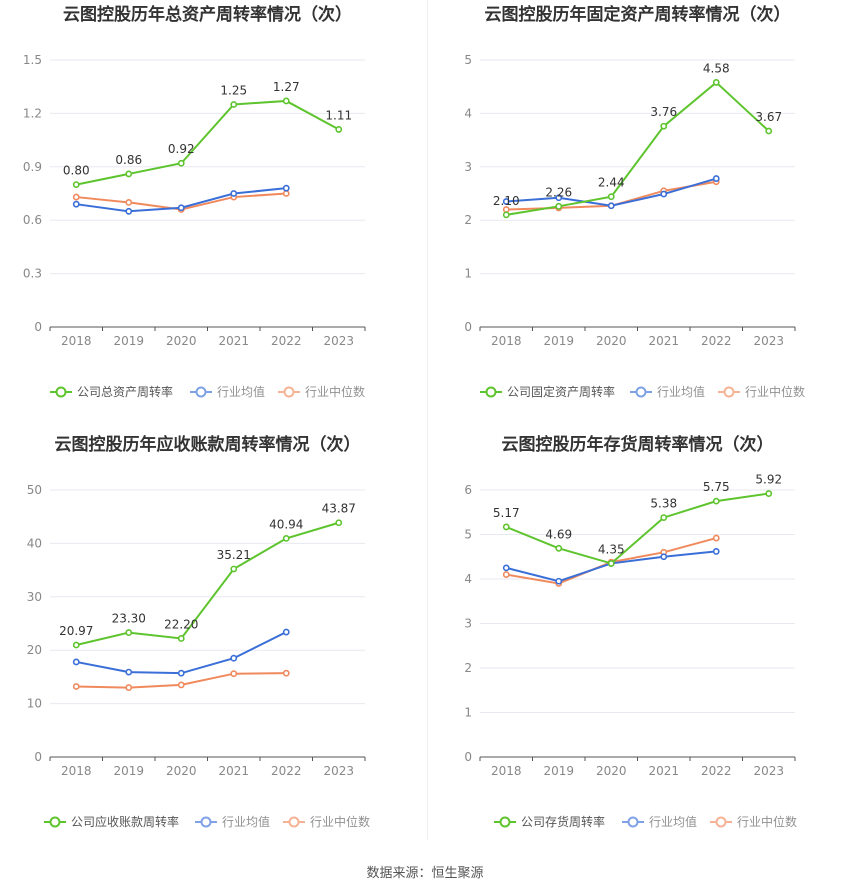 The width and height of the screenshot is (850, 890). What do you see at coordinates (32, 113) in the screenshot?
I see `y-tick-label: 1.2` at bounding box center [32, 113].